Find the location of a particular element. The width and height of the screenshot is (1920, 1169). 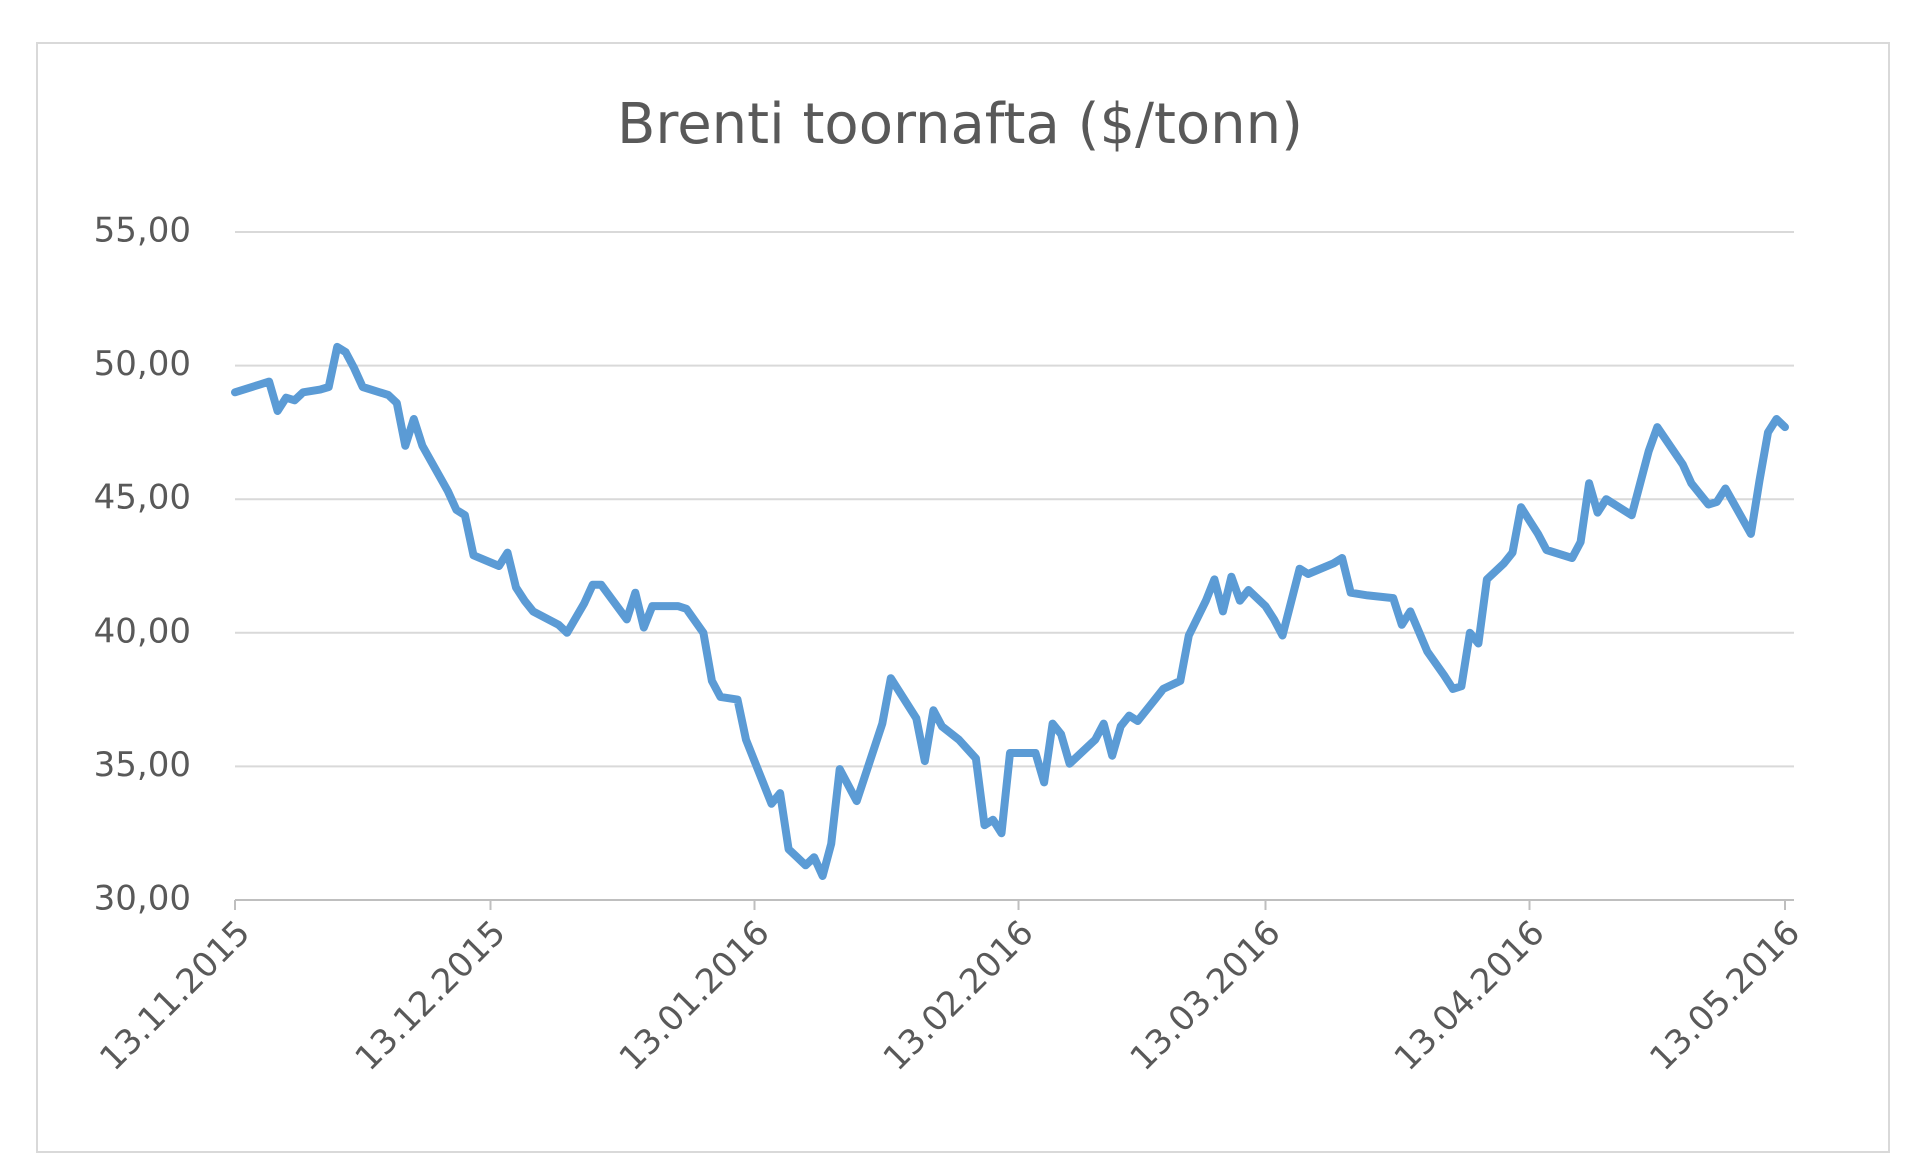

y-tick-label: 50,00 is located at coordinates (142, 364).